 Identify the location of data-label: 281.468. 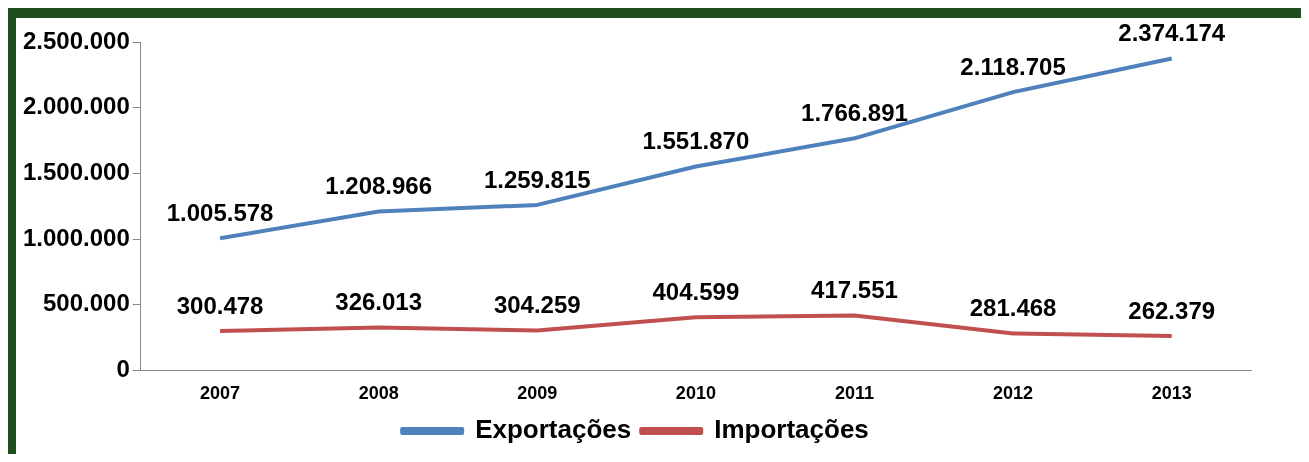
(1013, 308).